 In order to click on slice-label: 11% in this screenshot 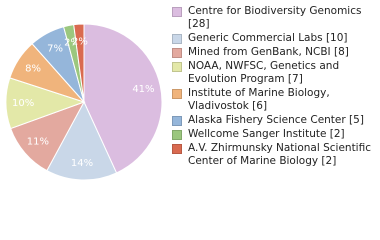, I will do `click(38, 142)`.